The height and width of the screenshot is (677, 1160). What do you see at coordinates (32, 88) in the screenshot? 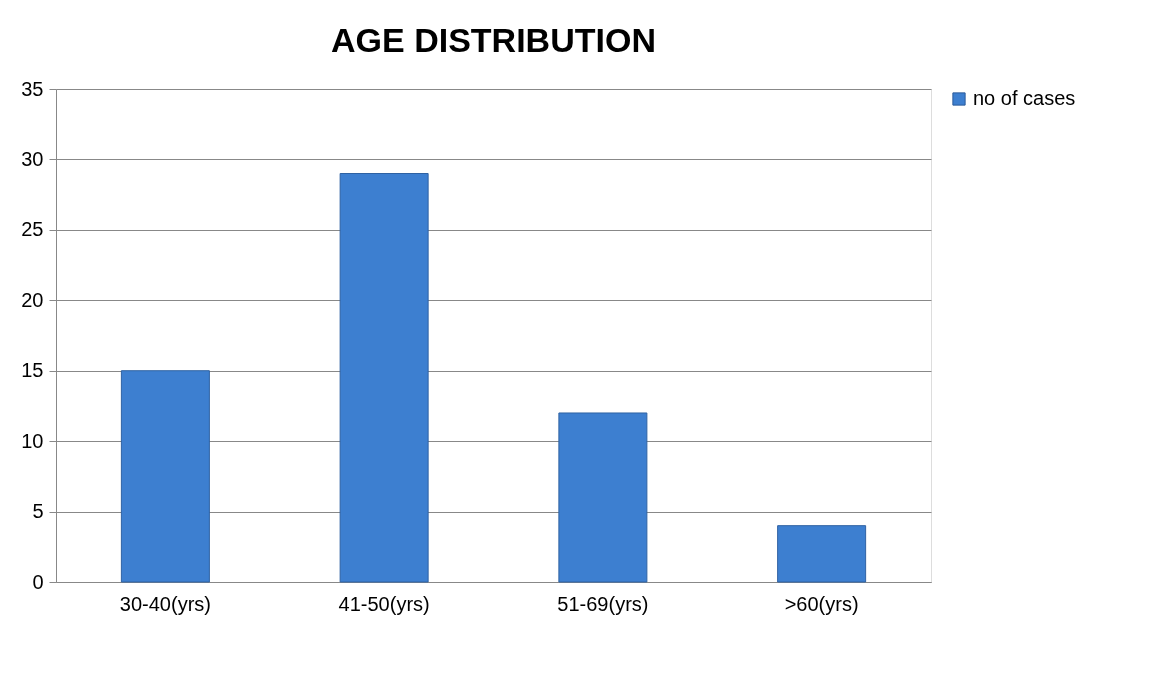
I see `y-tick-label: 35` at bounding box center [32, 88].